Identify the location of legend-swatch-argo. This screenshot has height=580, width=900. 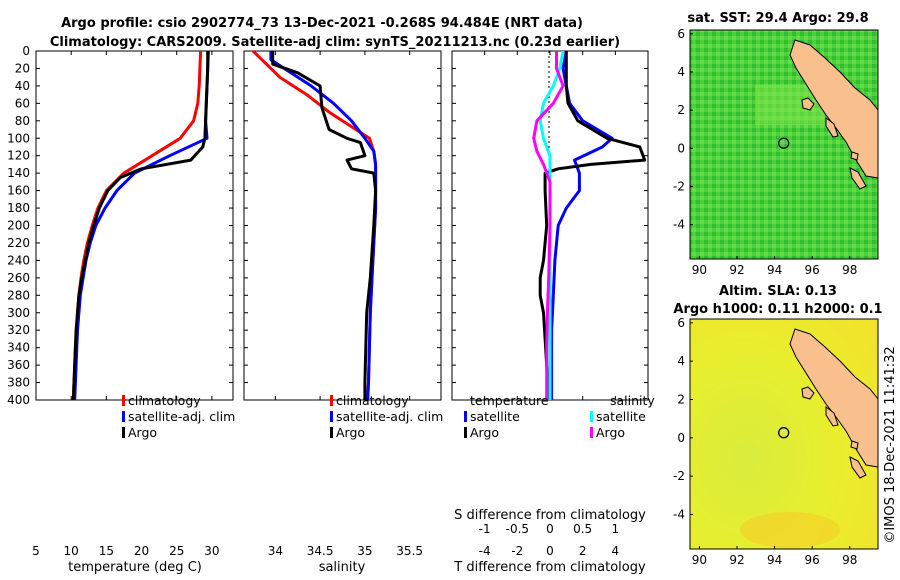
(331, 432).